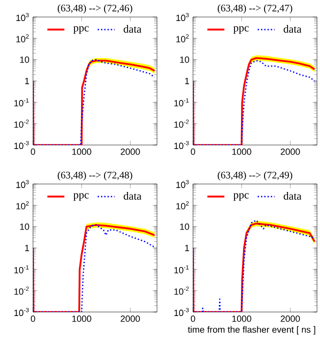 This screenshot has width=320, height=350. I want to click on chart-title: (63,48) --> (72,49), so click(255, 175).